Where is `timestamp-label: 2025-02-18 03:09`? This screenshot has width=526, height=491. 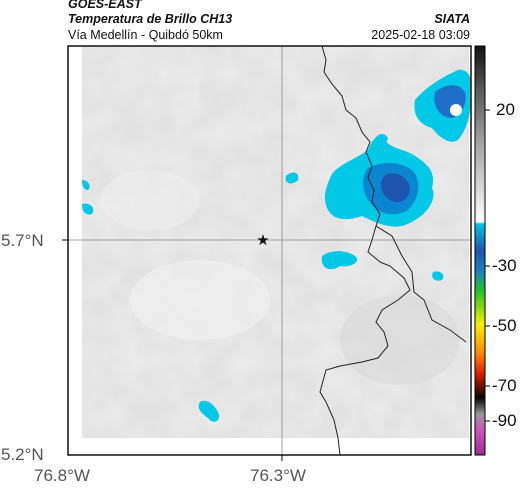
timestamp-label: 2025-02-18 03:09 is located at coordinates (420, 35).